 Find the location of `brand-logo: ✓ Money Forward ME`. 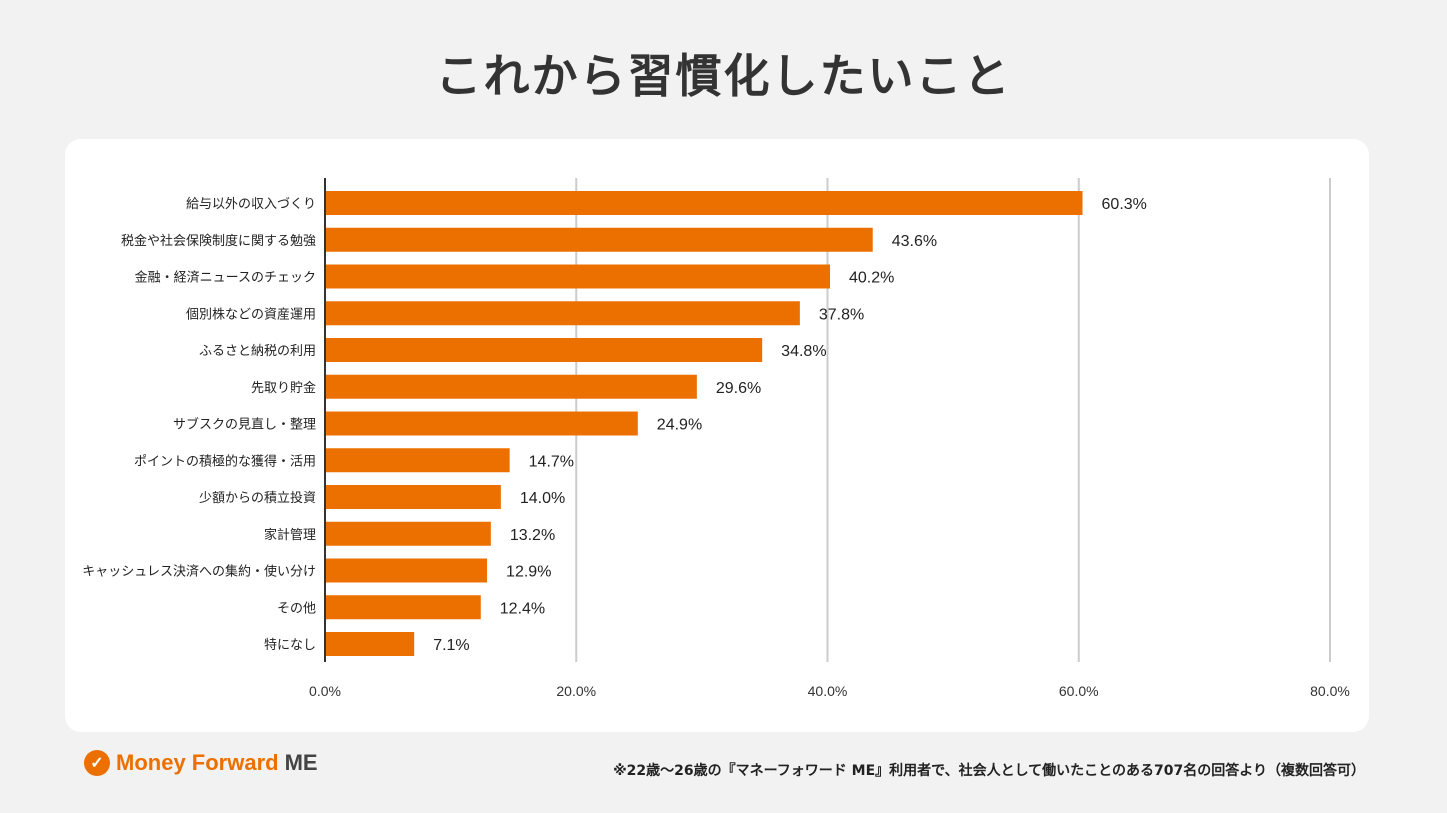

brand-logo: ✓ Money Forward ME is located at coordinates (201, 763).